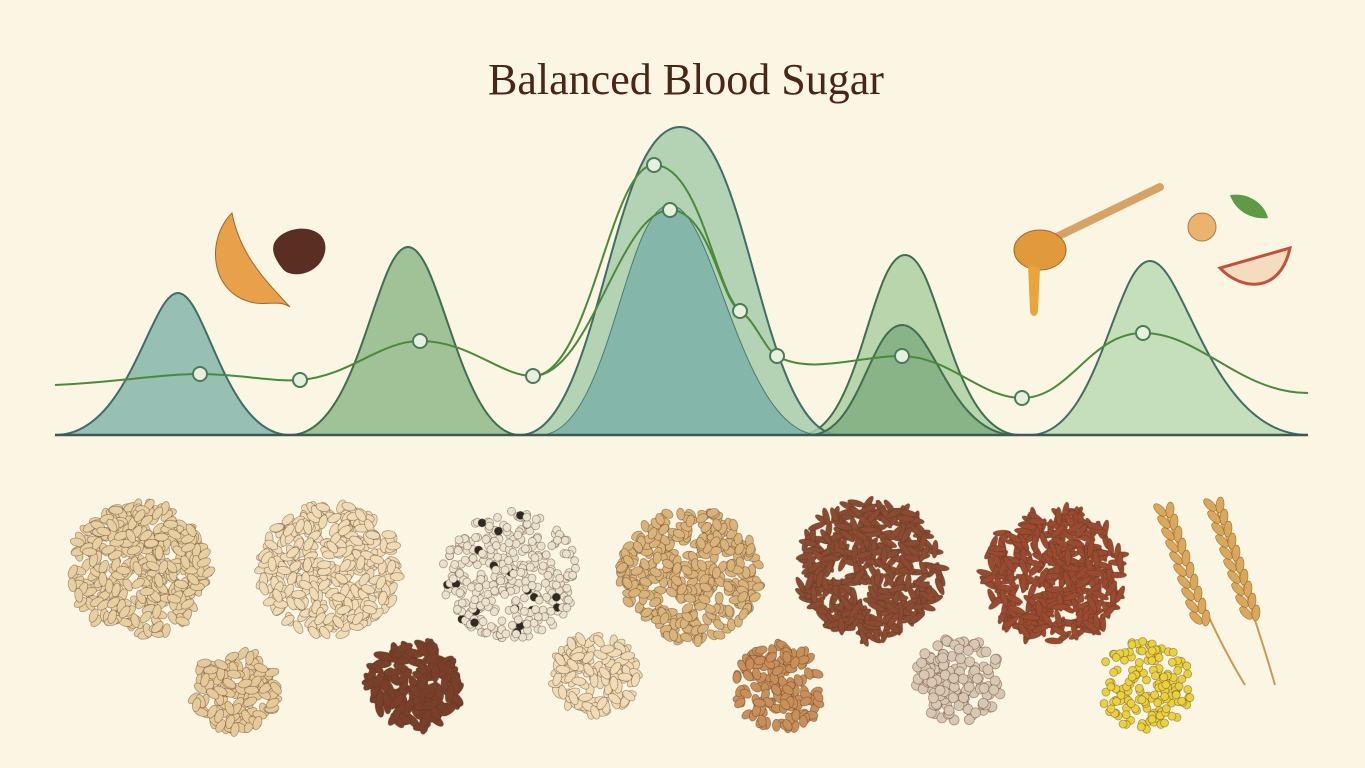  Describe the element at coordinates (299, 251) in the screenshot. I see `nut` at that location.